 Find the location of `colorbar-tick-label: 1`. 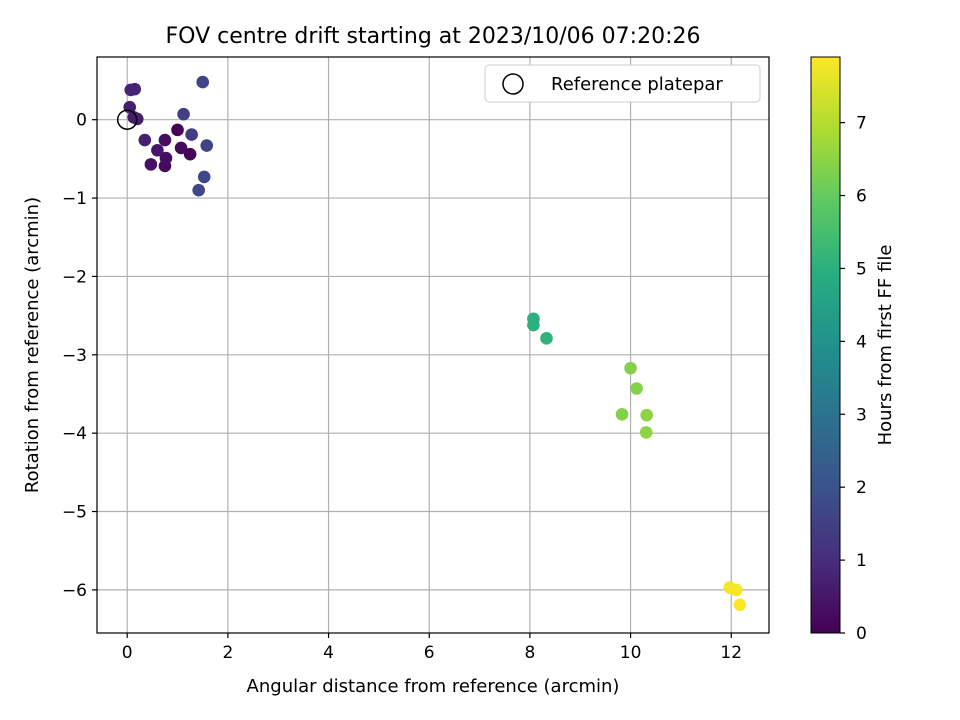

colorbar-tick-label: 1 is located at coordinates (861, 561).